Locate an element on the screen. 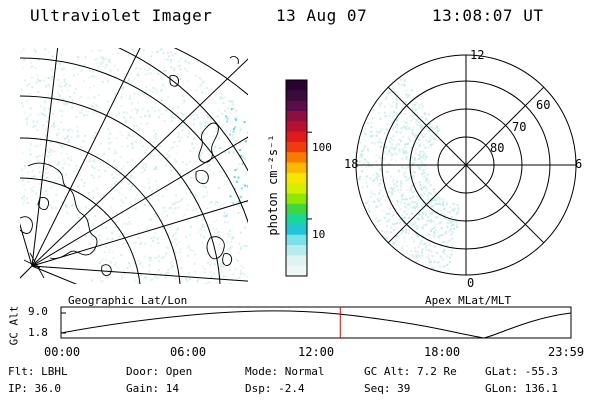 This screenshot has width=600, height=400. altitude-timeline-plot is located at coordinates (316, 322).